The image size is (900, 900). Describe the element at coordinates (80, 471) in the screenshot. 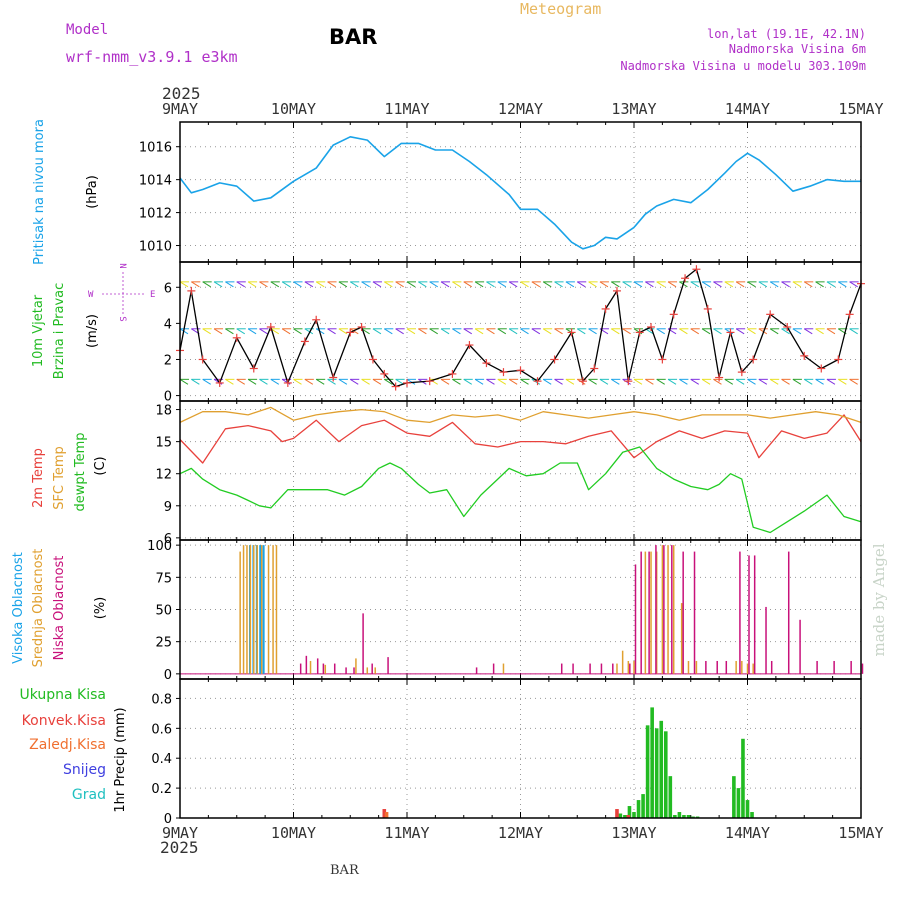

I see `dewpt-title: dewpt Temp` at that location.